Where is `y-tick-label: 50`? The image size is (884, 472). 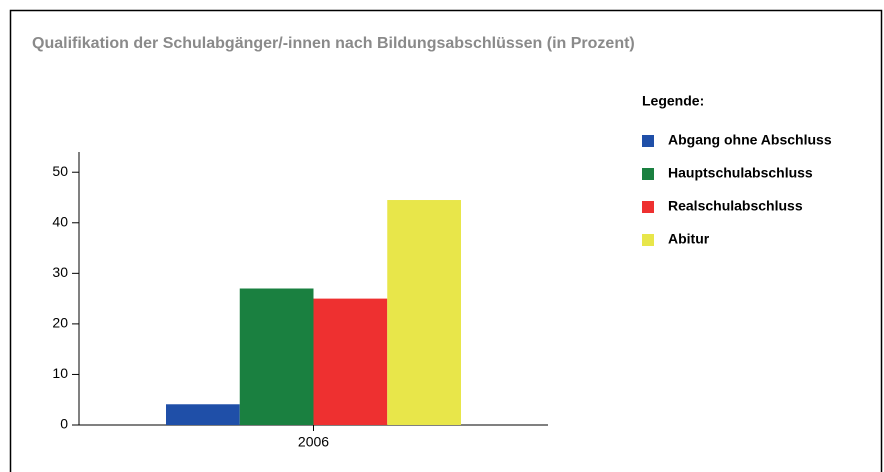
y-tick-label: 50 is located at coordinates (60, 171).